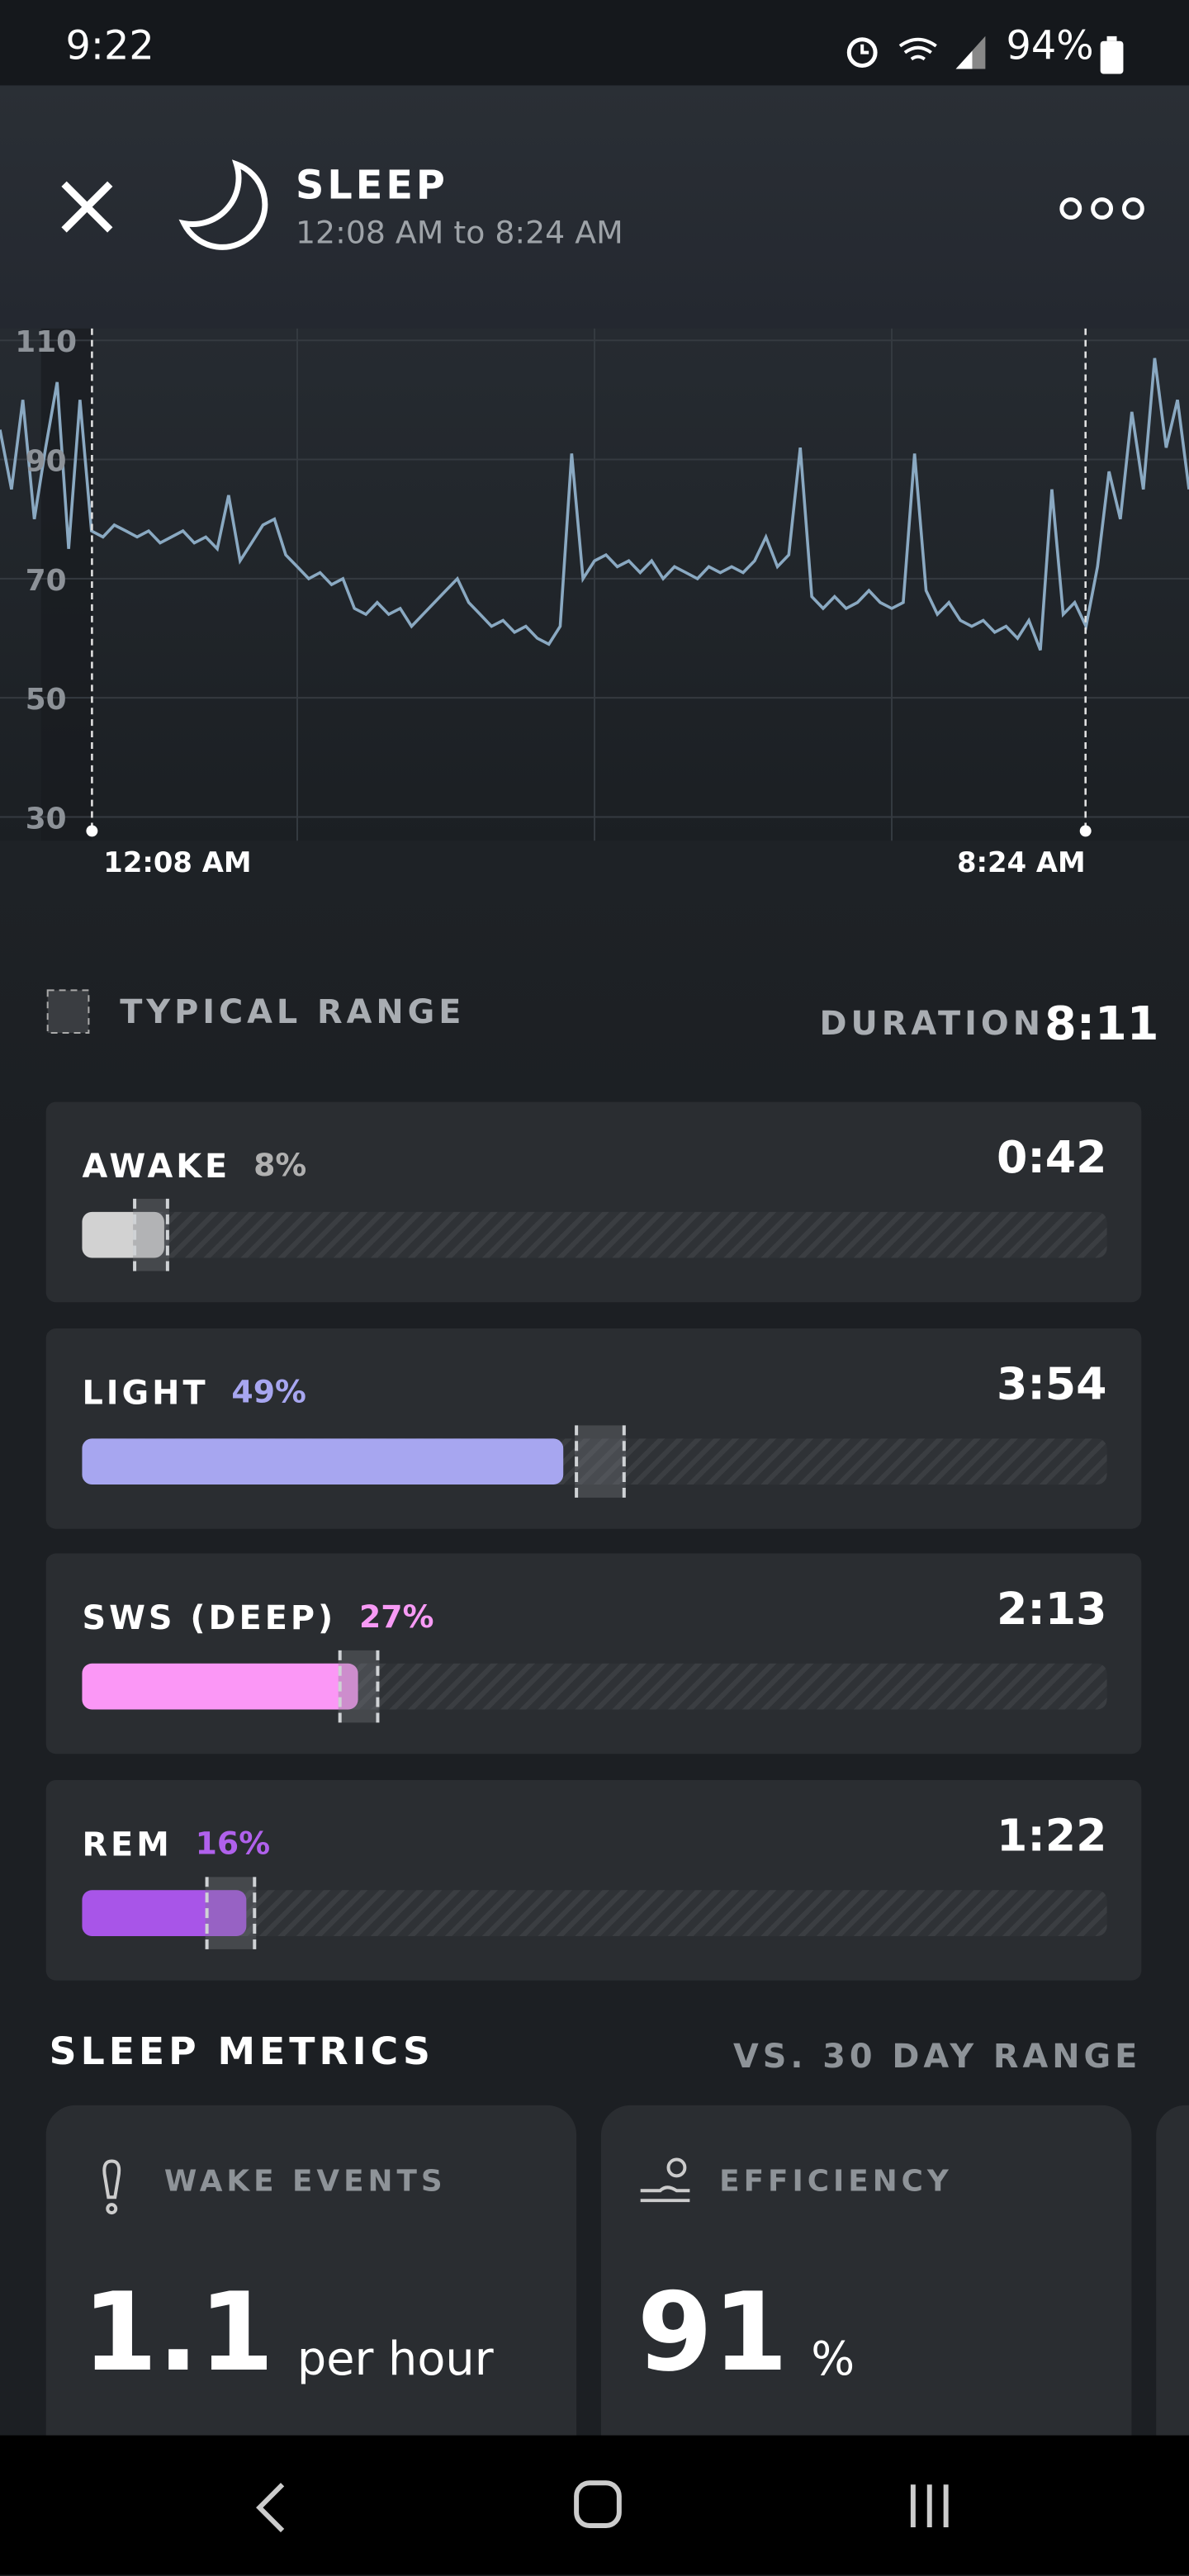  I want to click on y-tick-label: 90, so click(46, 461).